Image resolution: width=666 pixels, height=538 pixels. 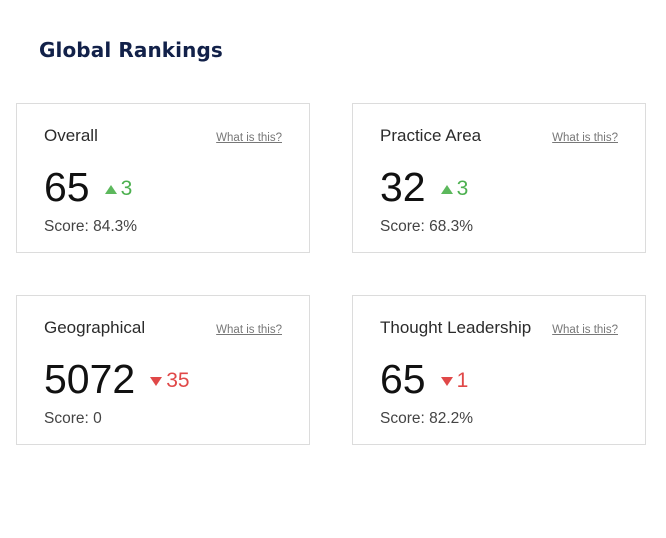 I want to click on score-text: Score: 68.3%, so click(x=427, y=226).